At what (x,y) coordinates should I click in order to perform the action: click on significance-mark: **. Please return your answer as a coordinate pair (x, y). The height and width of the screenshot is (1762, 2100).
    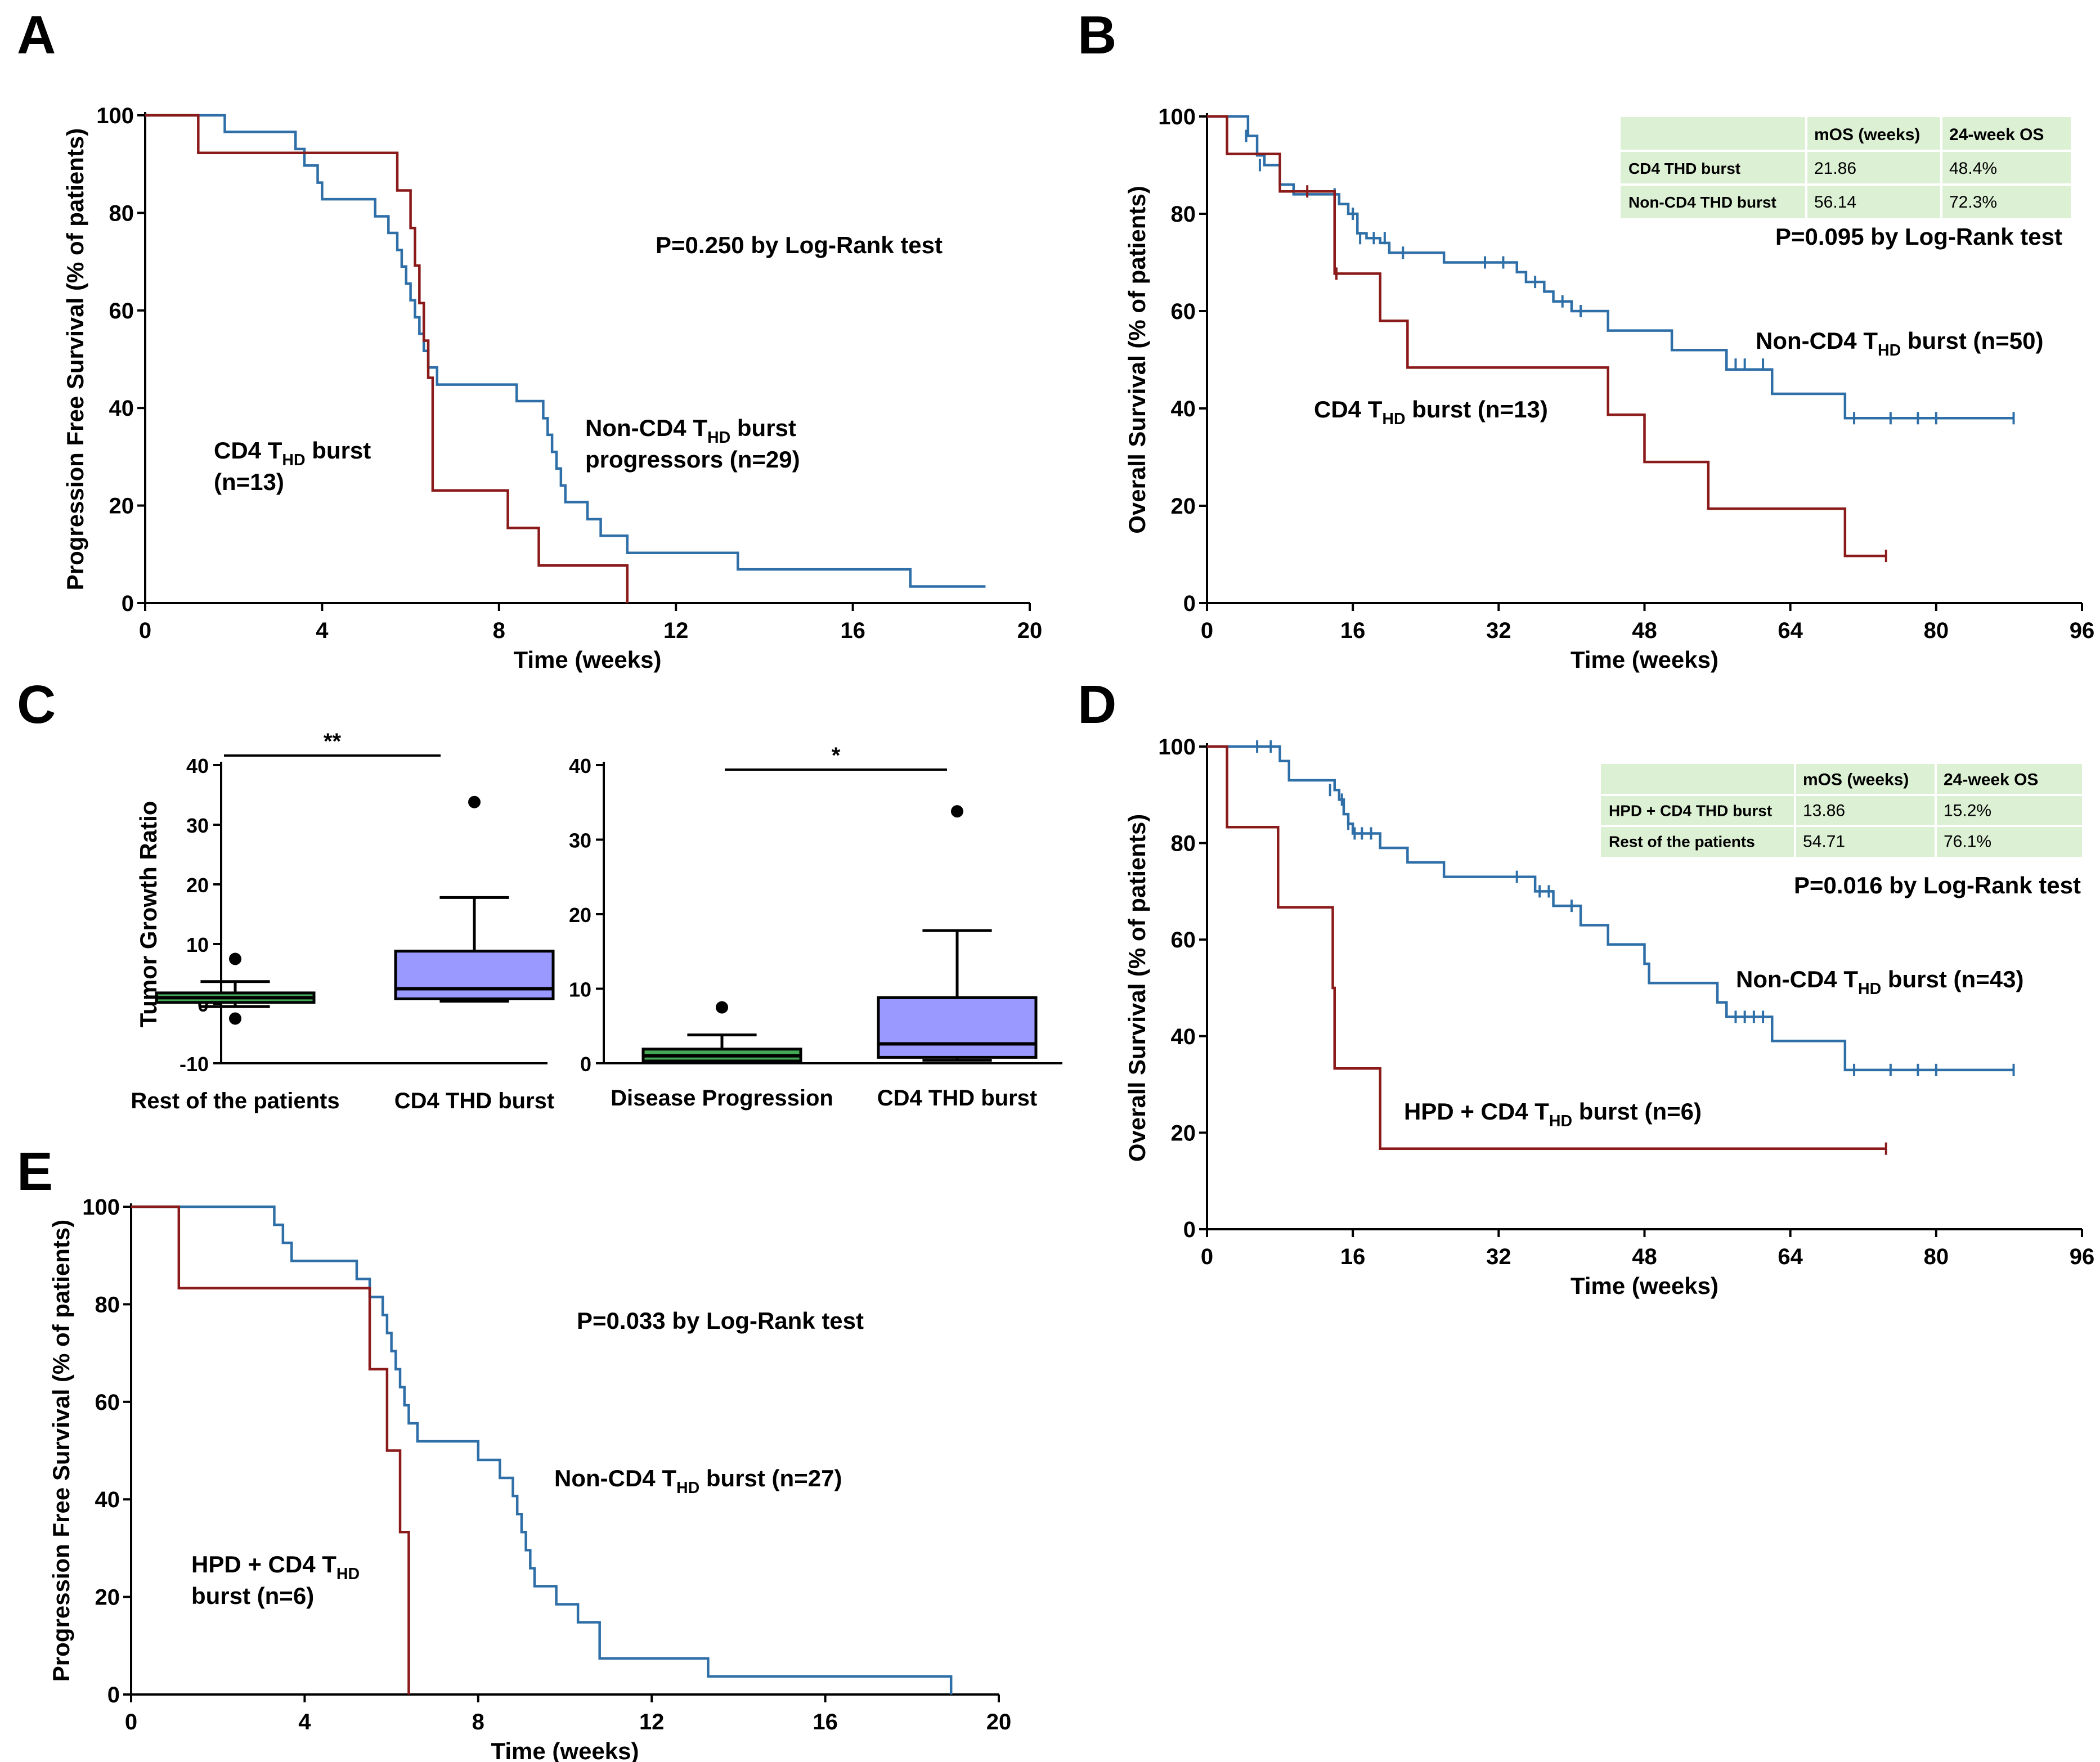
    Looking at the image, I should click on (333, 741).